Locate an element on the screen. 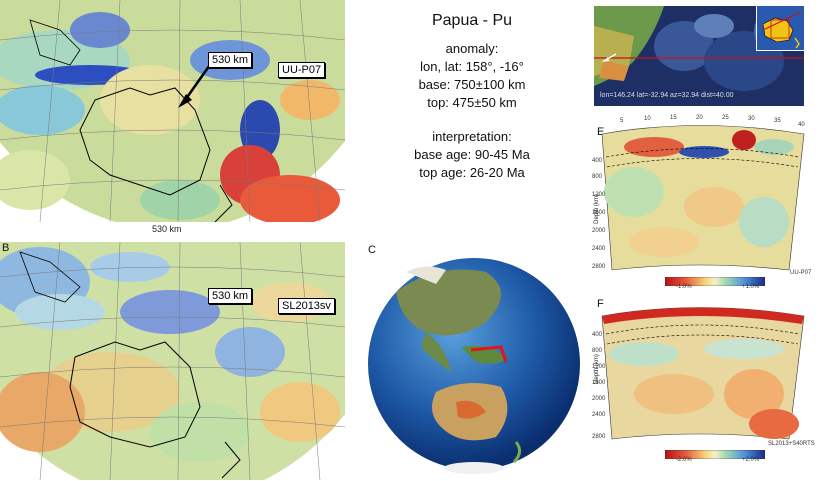 This screenshot has height=481, width=825. cross-section-f-image is located at coordinates (703, 373).